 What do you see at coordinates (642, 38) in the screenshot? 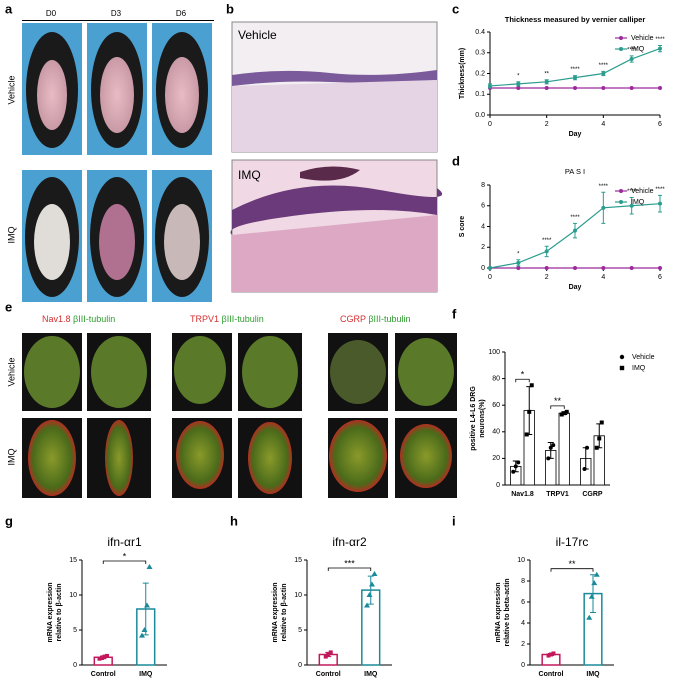
I see `legend-label: Vehicle` at bounding box center [642, 38].